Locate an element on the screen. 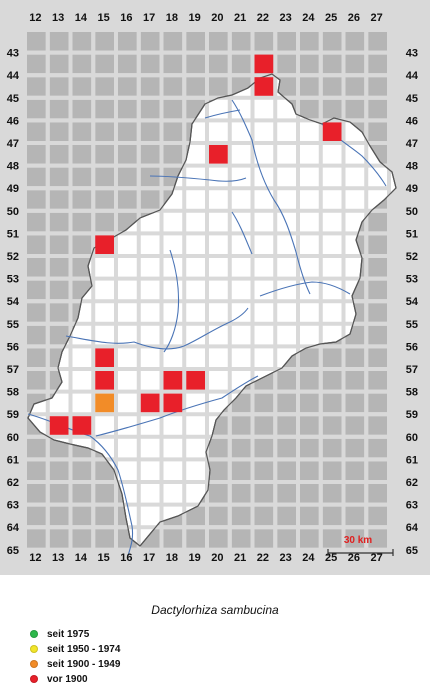 The height and width of the screenshot is (688, 430). river-nidda is located at coordinates (171, 301).